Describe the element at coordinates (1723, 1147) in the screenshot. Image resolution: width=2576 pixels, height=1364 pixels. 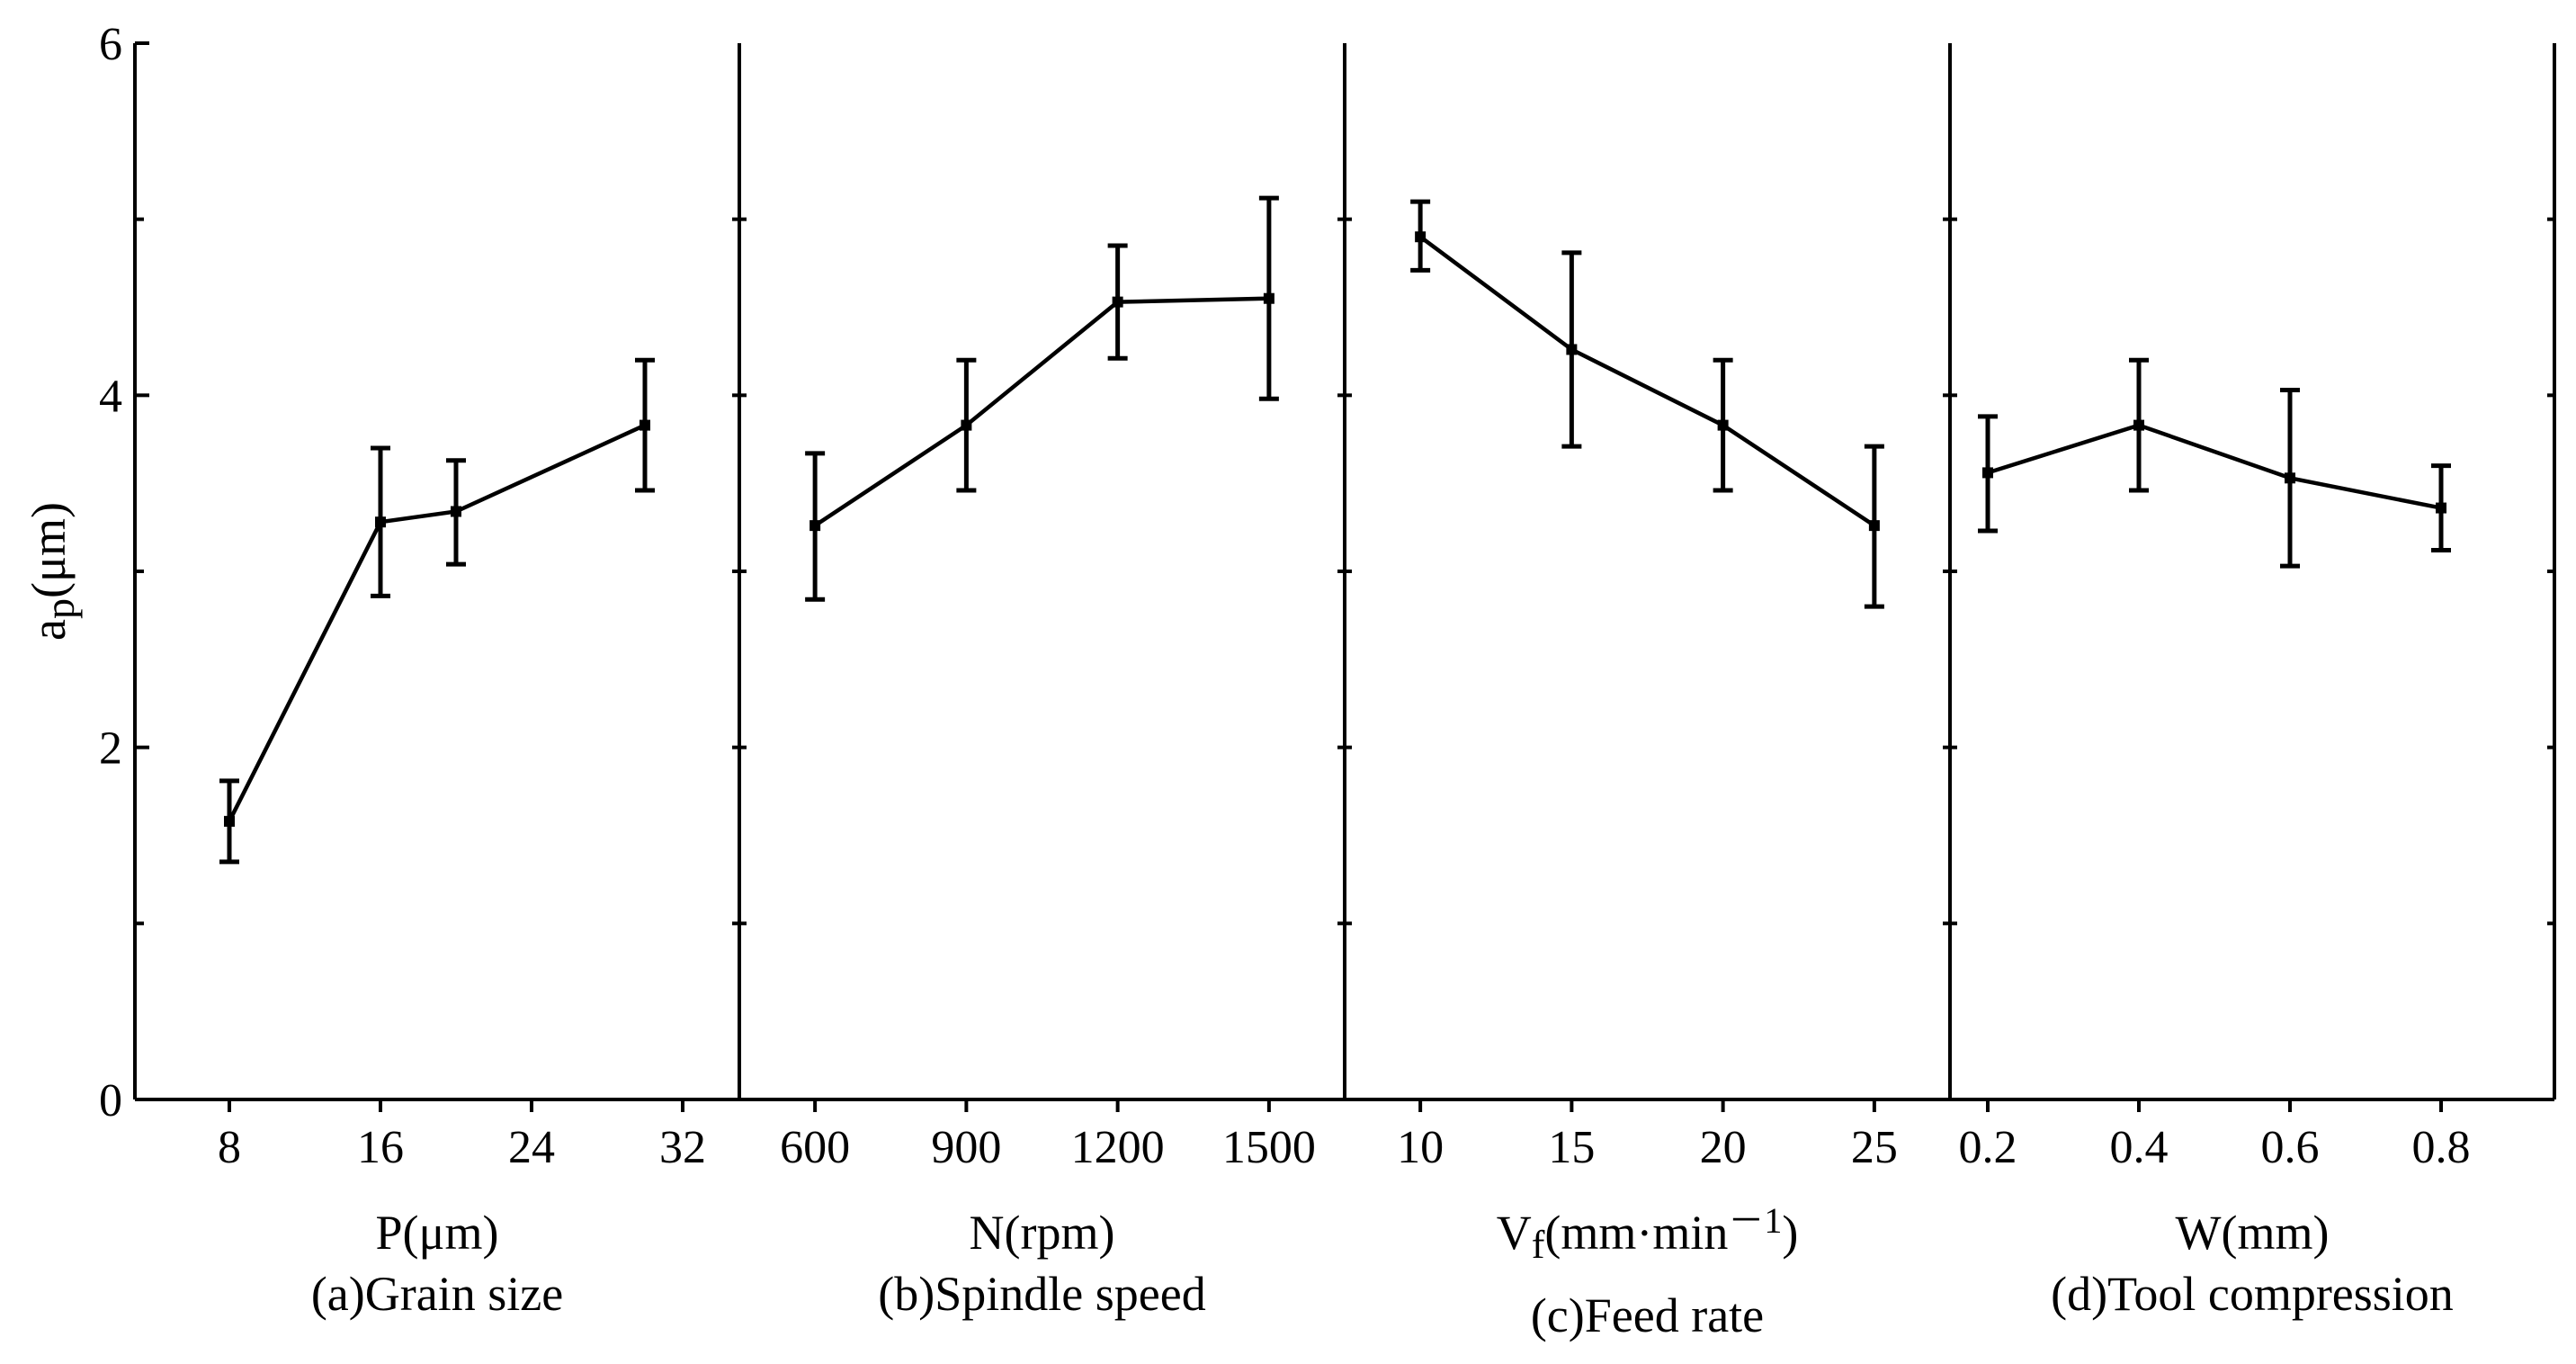
I see `x-tick-label-c-2: 20` at that location.